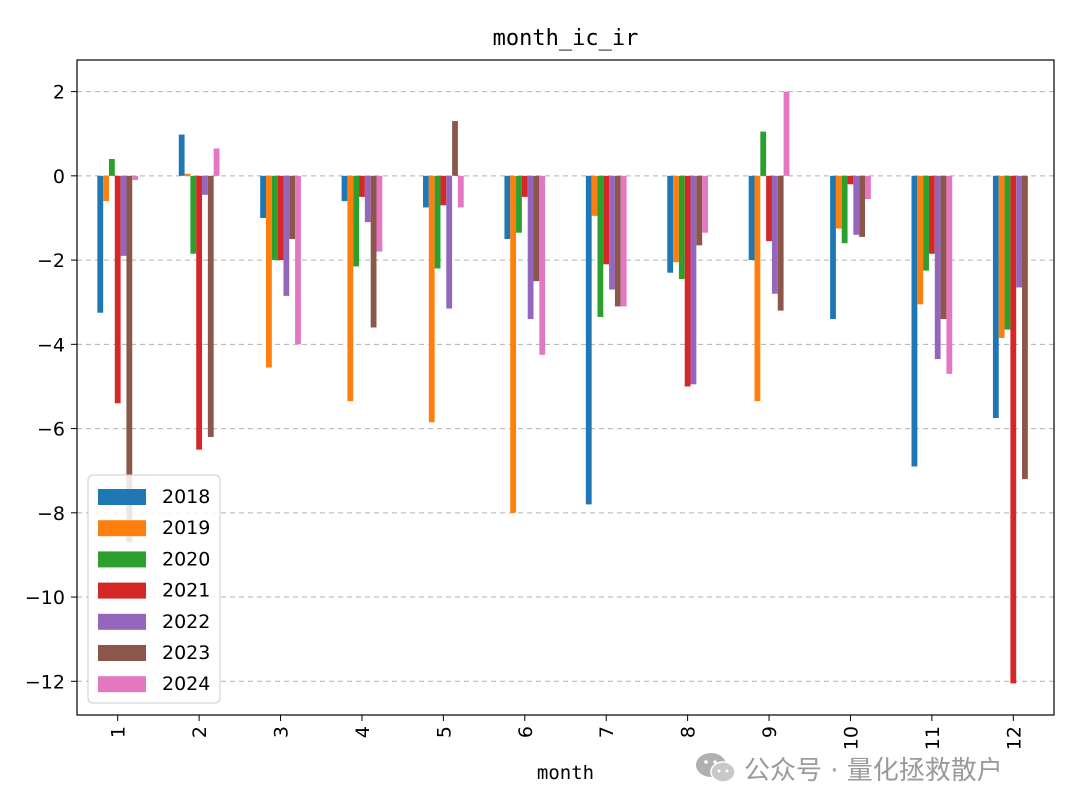 The height and width of the screenshot is (810, 1080). What do you see at coordinates (770, 732) in the screenshot?
I see `x-tick-label: 9` at bounding box center [770, 732].